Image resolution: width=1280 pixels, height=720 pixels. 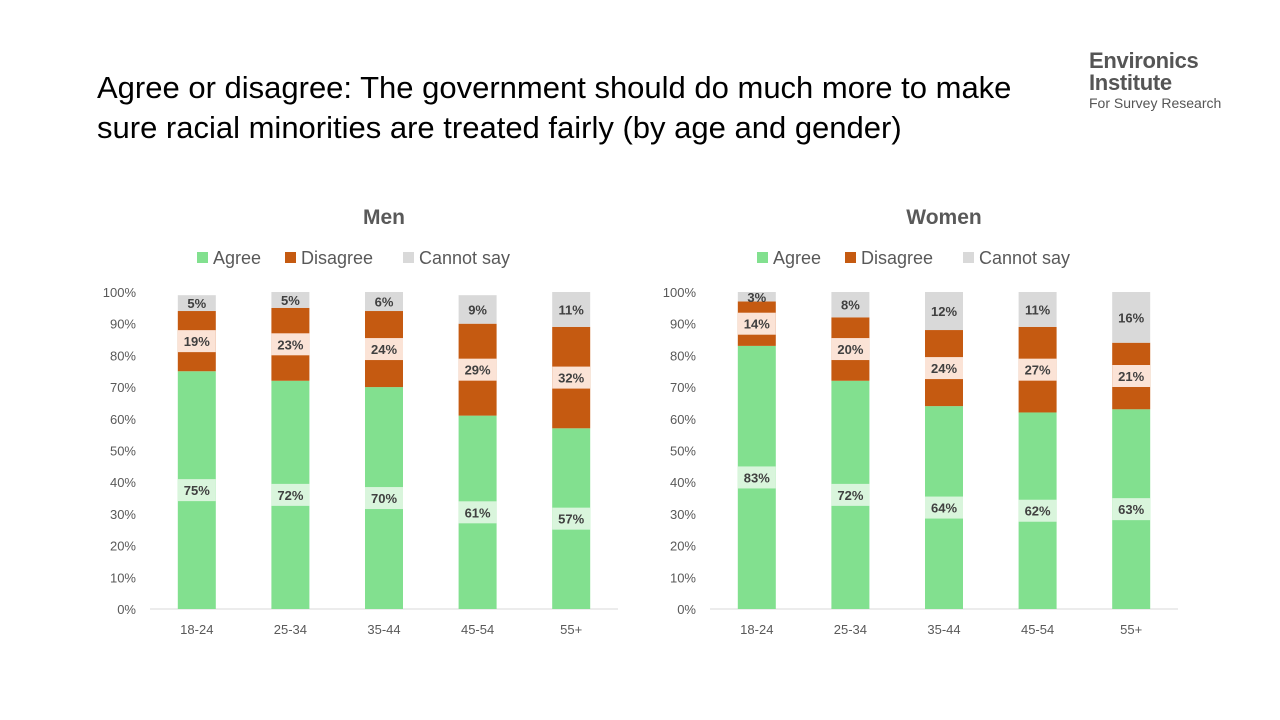 I want to click on logo-line-1: Environics, so click(x=1144, y=60).